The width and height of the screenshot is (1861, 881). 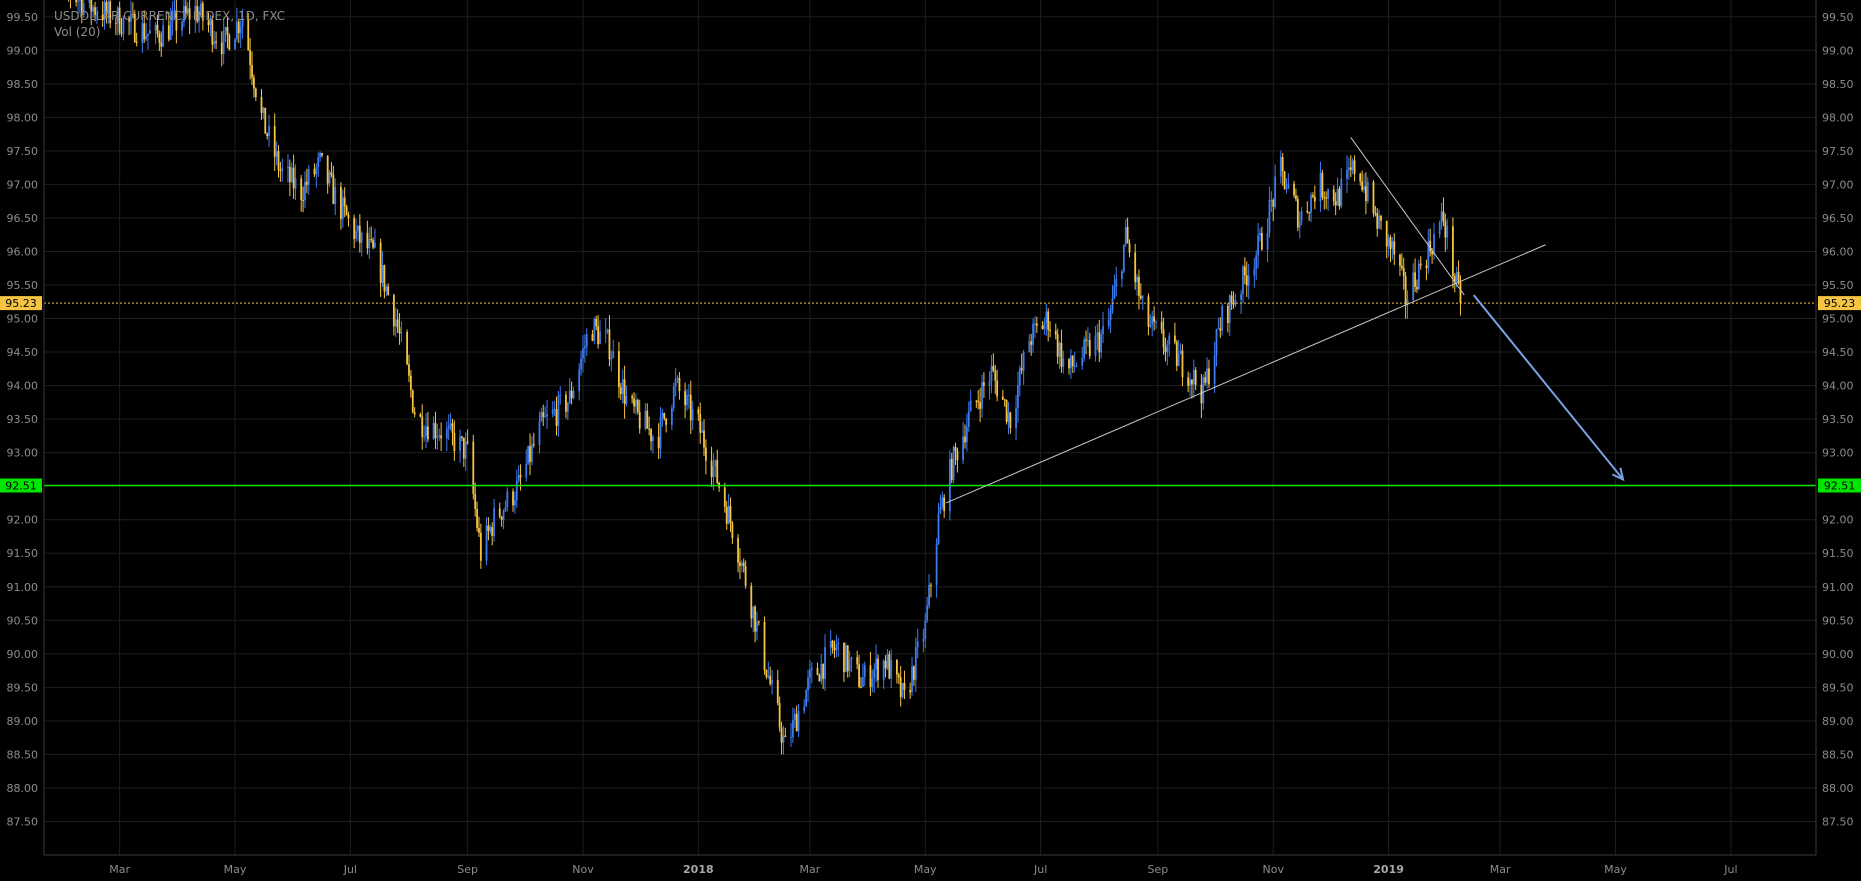 What do you see at coordinates (23, 184) in the screenshot?
I see `y-tick-label-left: 97.00` at bounding box center [23, 184].